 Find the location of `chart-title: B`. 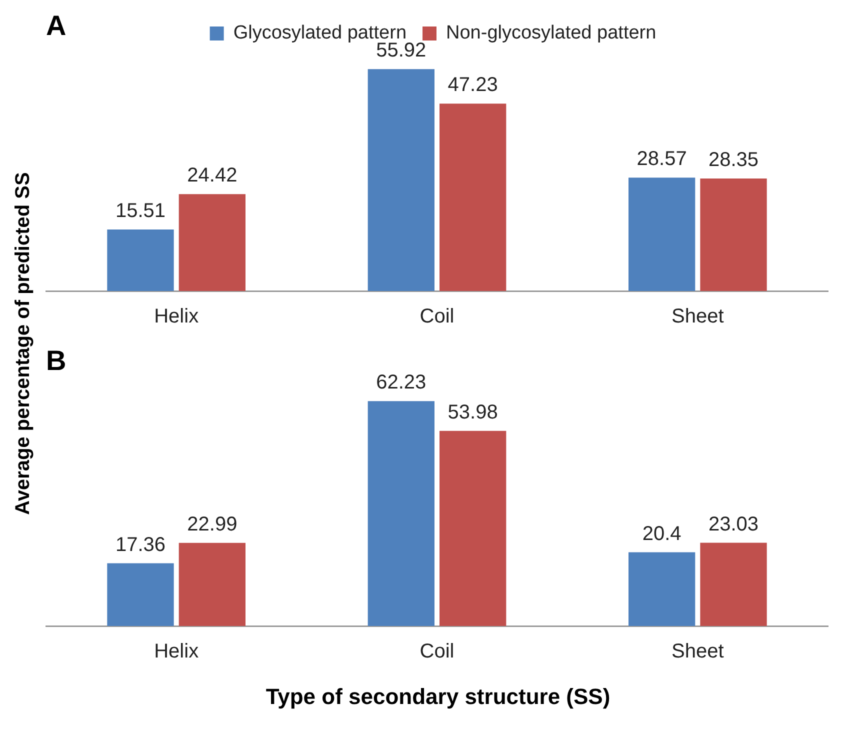

chart-title: B is located at coordinates (56, 361).